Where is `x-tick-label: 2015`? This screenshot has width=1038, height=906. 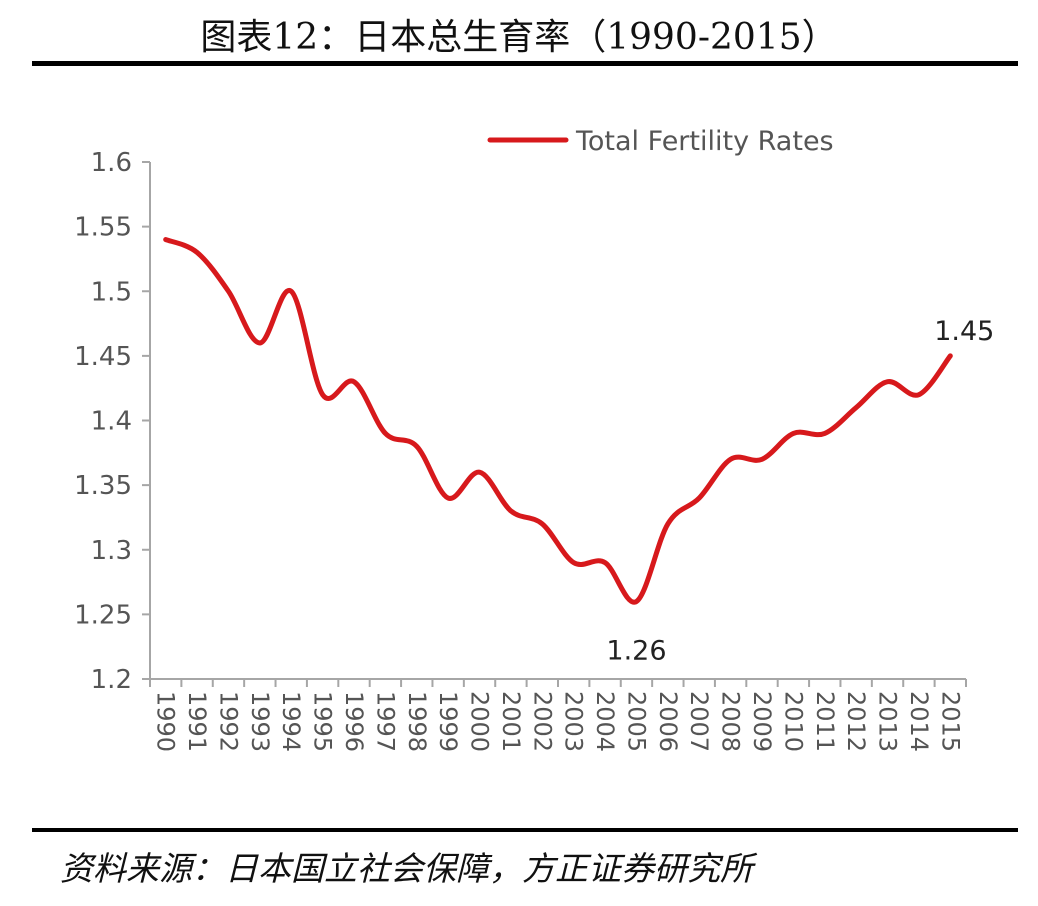
x-tick-label: 2015 is located at coordinates (950, 721).